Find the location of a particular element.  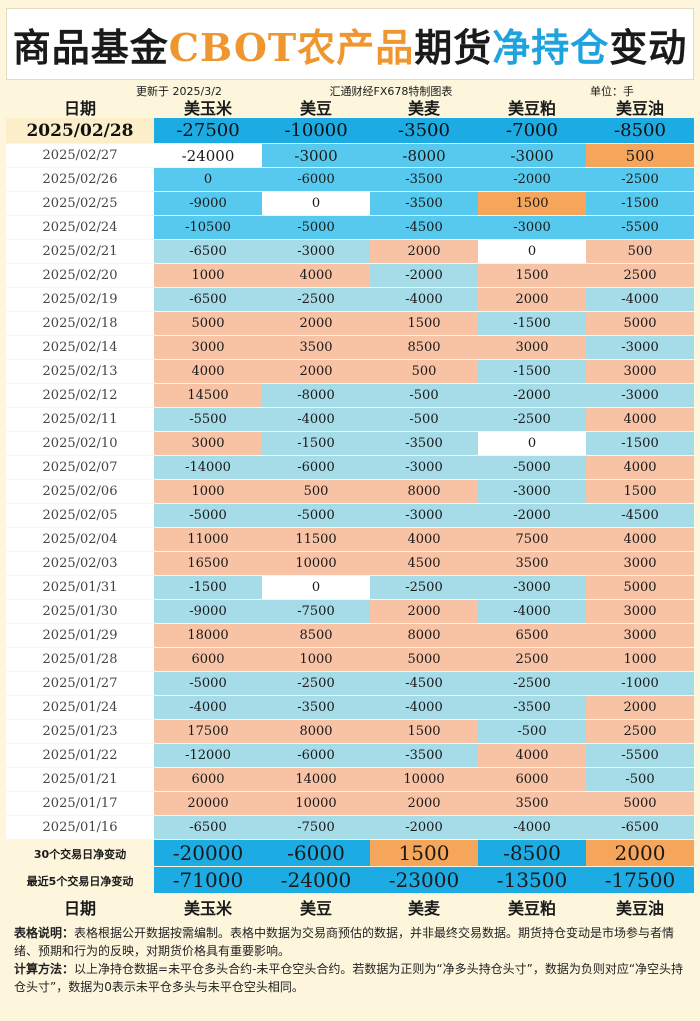

cell-soy: 10000 is located at coordinates (316, 804).